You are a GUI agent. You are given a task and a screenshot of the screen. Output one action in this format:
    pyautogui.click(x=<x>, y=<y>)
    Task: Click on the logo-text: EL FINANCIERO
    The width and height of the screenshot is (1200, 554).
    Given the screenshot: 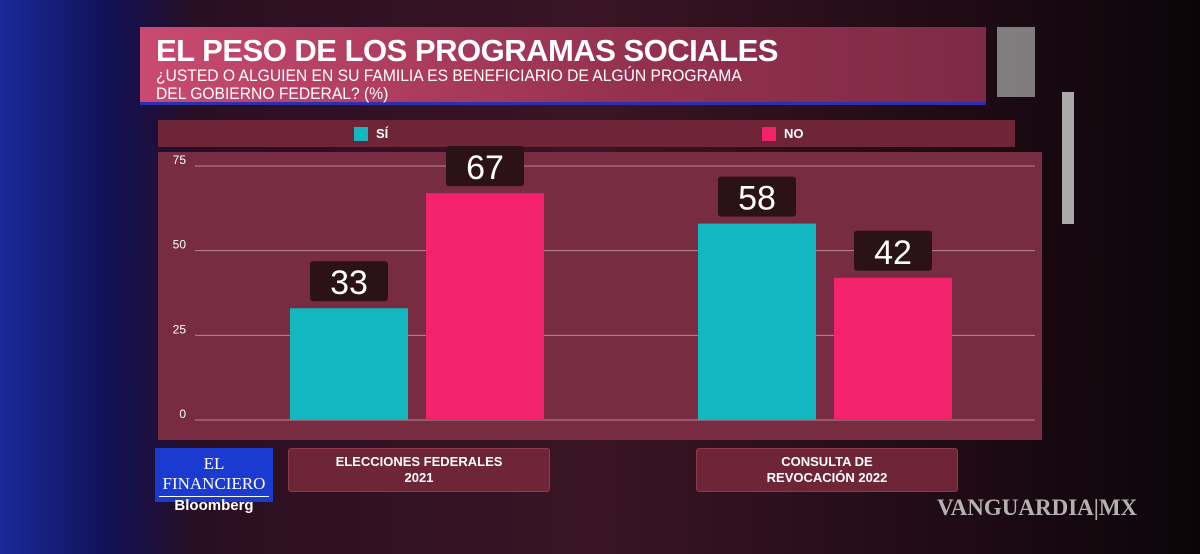 What is the action you would take?
    pyautogui.click(x=214, y=475)
    